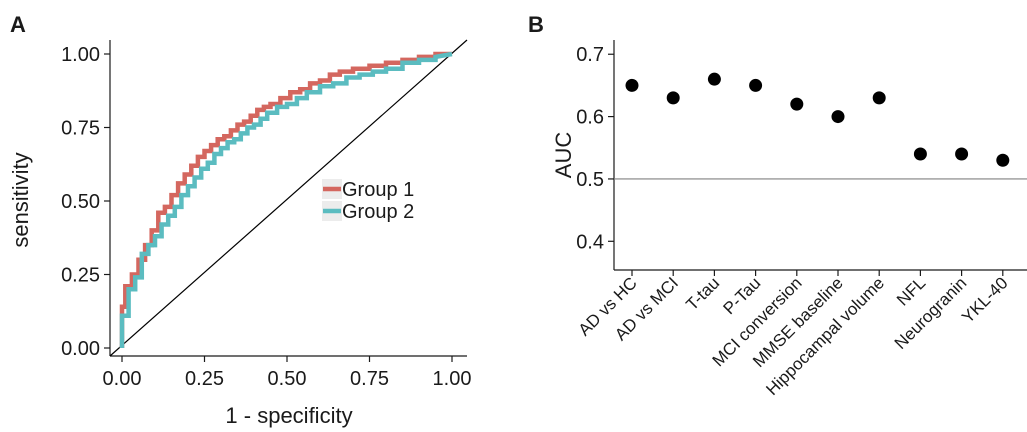 This screenshot has width=1027, height=432. Describe the element at coordinates (369, 379) in the screenshot. I see `roc-x-tick-label: 0.75` at that location.